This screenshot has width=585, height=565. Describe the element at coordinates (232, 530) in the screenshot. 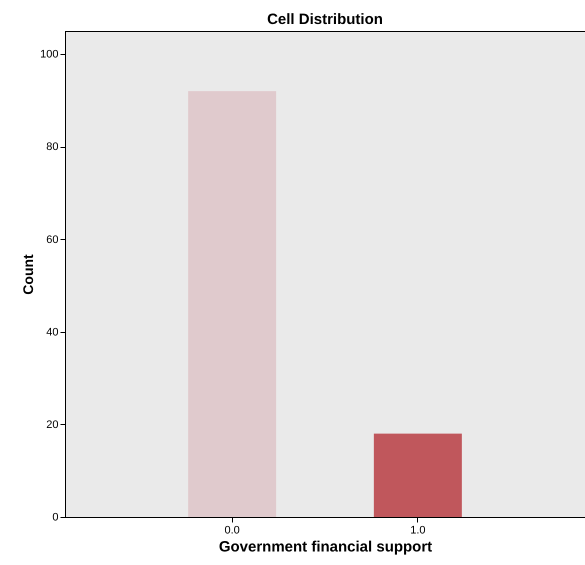

I see `x-tick-label: 0.0` at that location.